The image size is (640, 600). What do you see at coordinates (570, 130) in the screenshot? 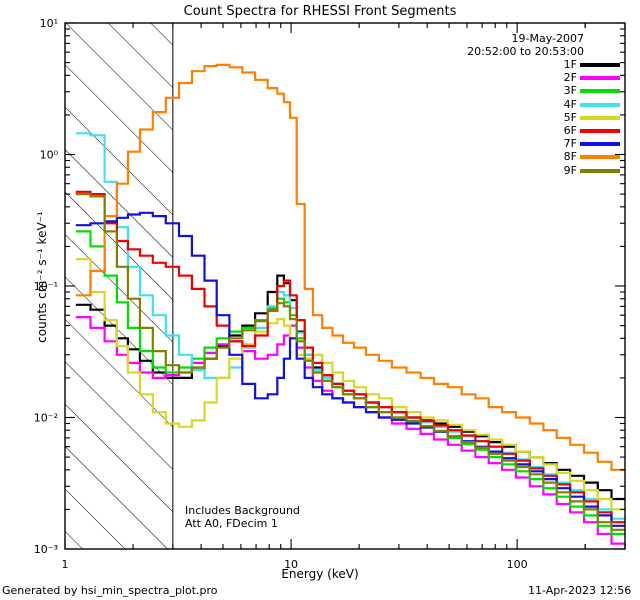
I see `legend-label: 6F` at bounding box center [570, 130].